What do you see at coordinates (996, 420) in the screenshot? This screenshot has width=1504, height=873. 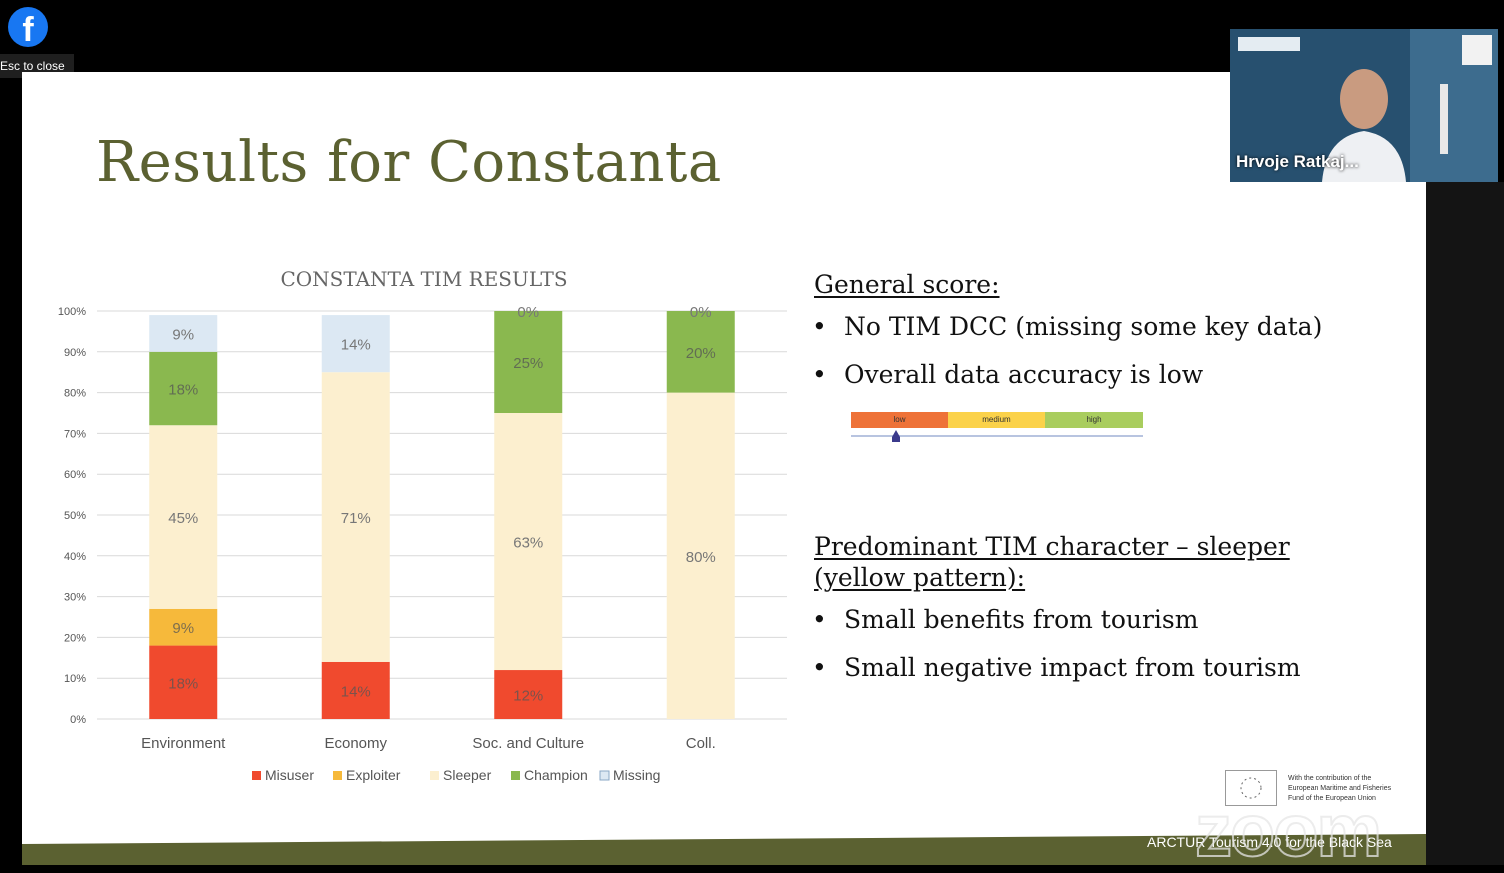 I see `scale-medium: medium` at bounding box center [996, 420].